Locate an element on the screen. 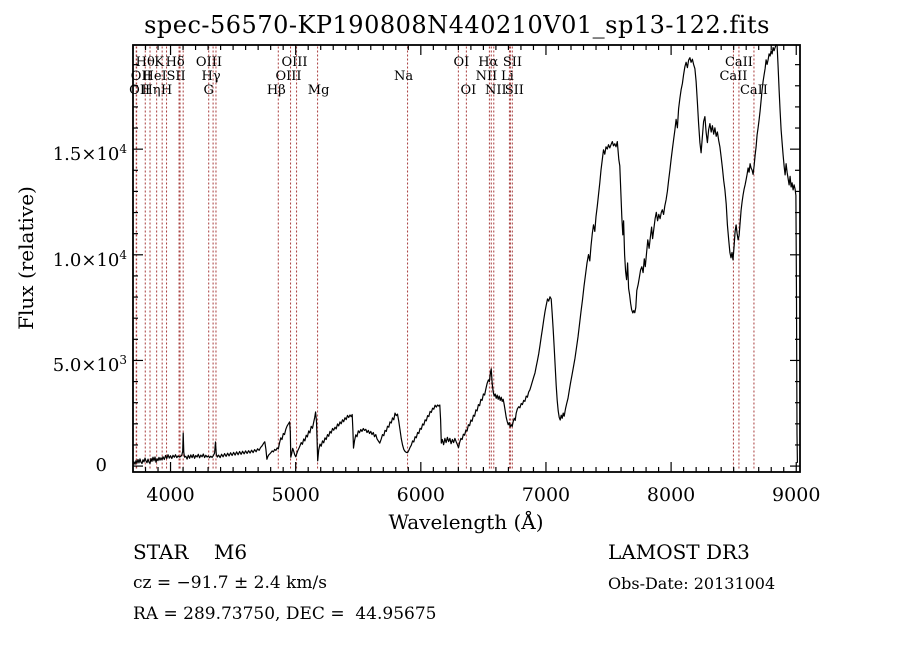 This screenshot has height=649, width=900. x-tick-label: 5000 is located at coordinates (295, 495).